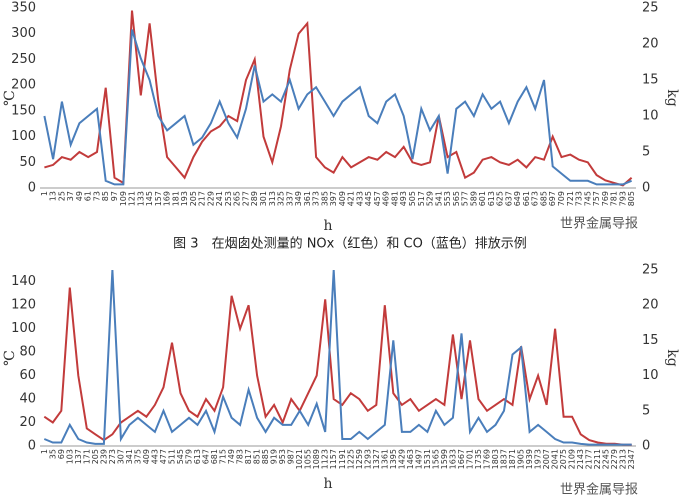 This screenshot has height=501, width=684. I want to click on x-tick-label: 457, so click(377, 198).